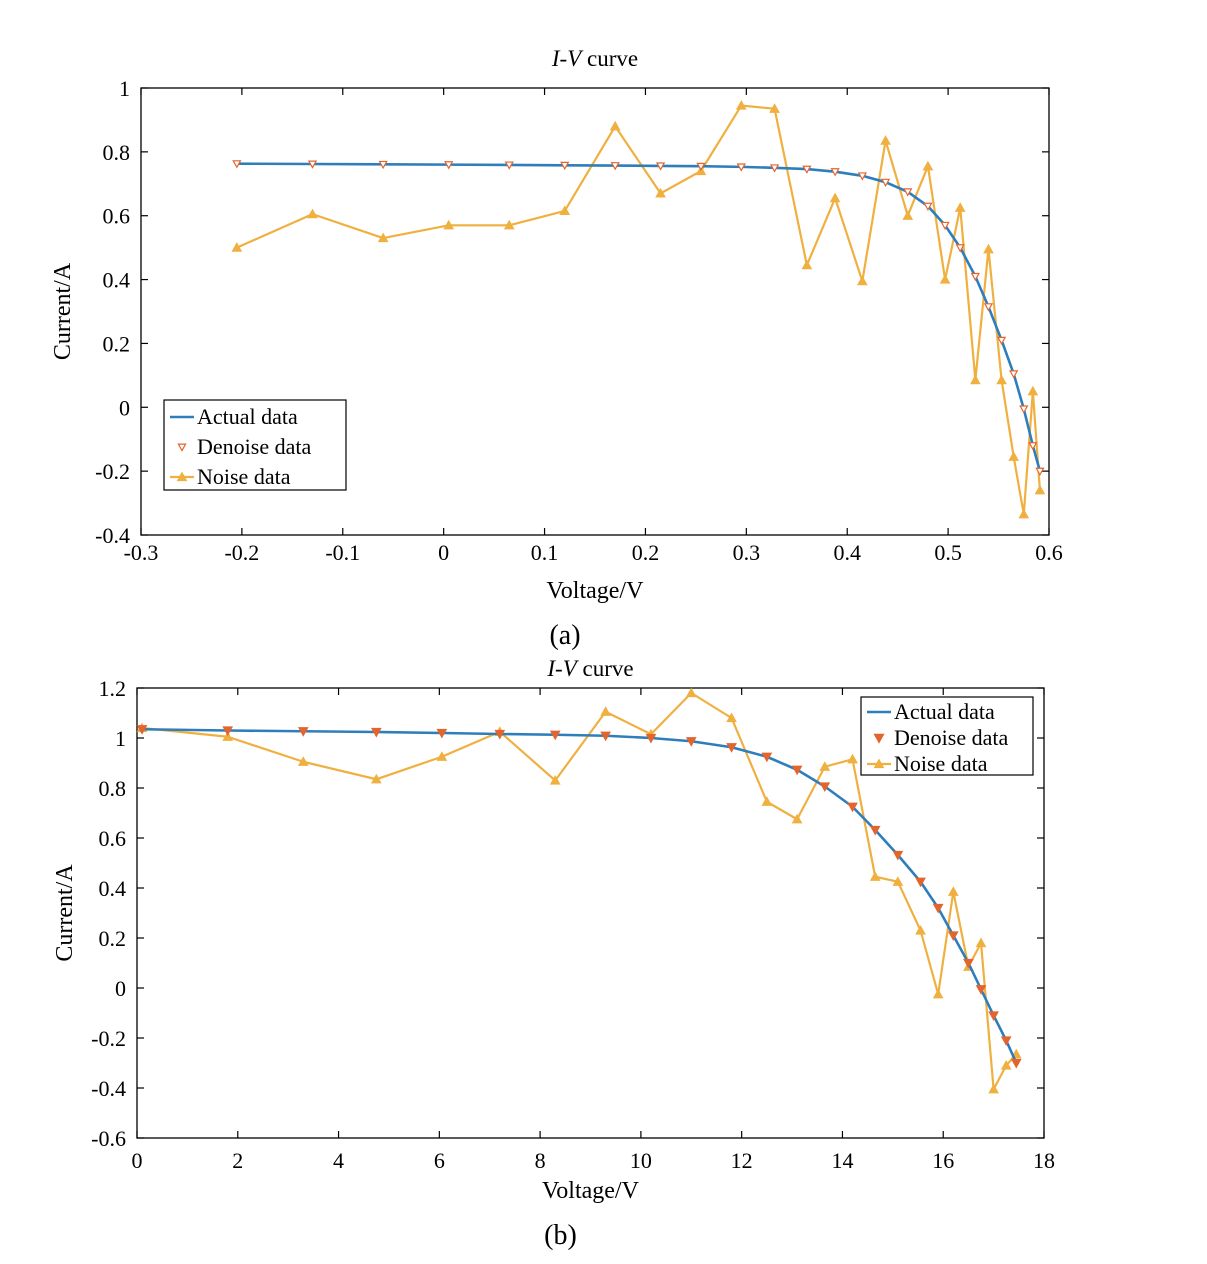 This screenshot has width=1207, height=1264. What do you see at coordinates (943, 1160) in the screenshot?
I see `x-tick-label: 16` at bounding box center [943, 1160].